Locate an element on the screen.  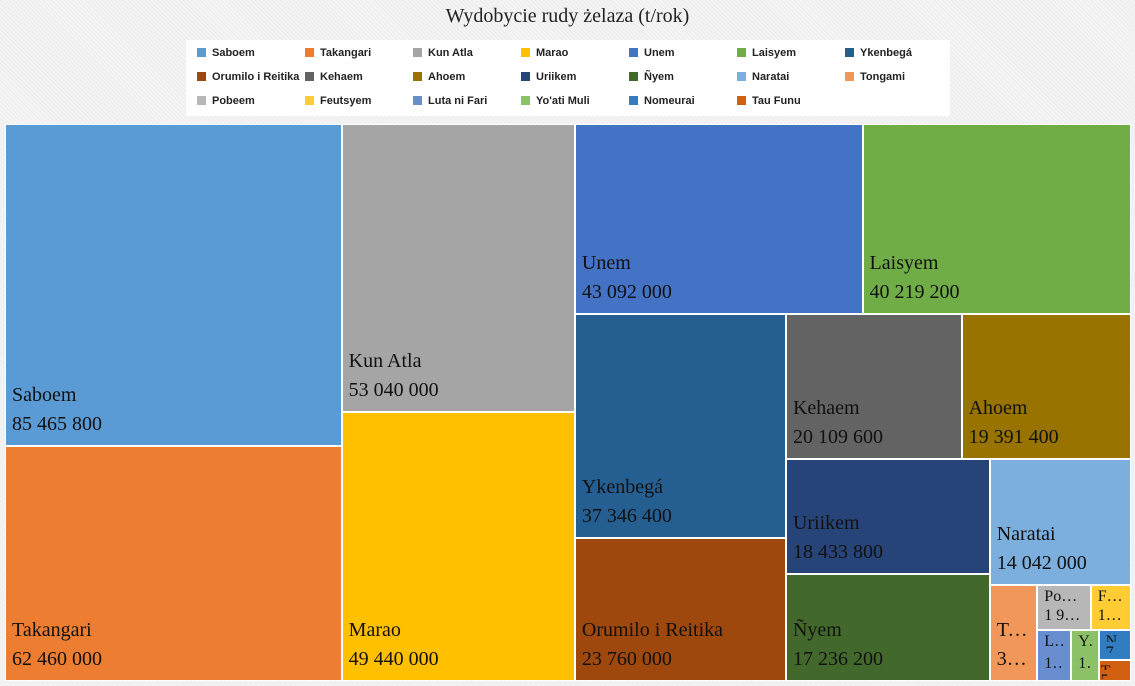
tile-label: Tau Funu is located at coordinates (1115, 665).